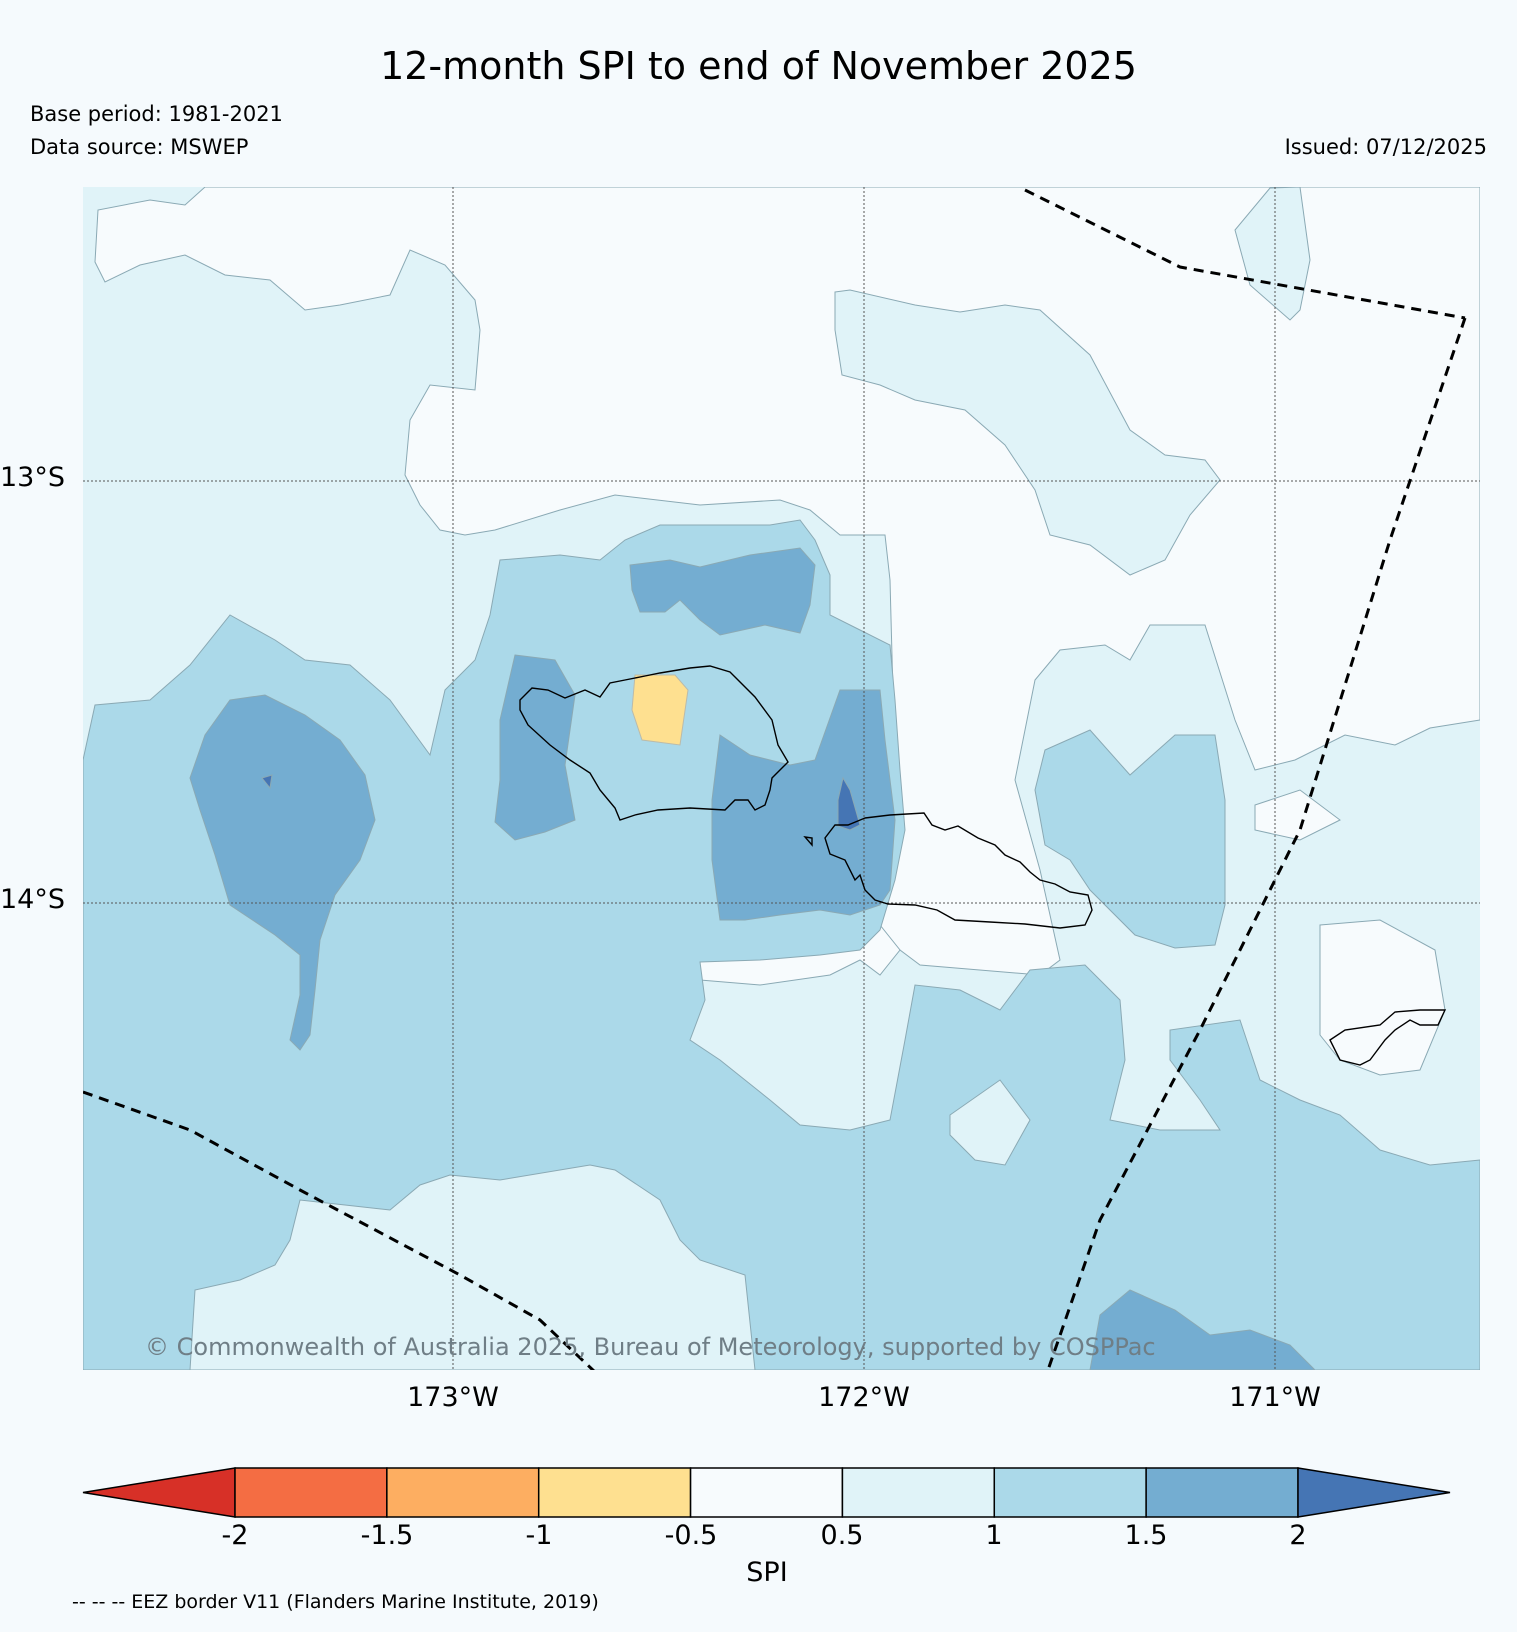 The image size is (1517, 1632). I want to click on colorbar-tick: -0.5, so click(691, 1535).